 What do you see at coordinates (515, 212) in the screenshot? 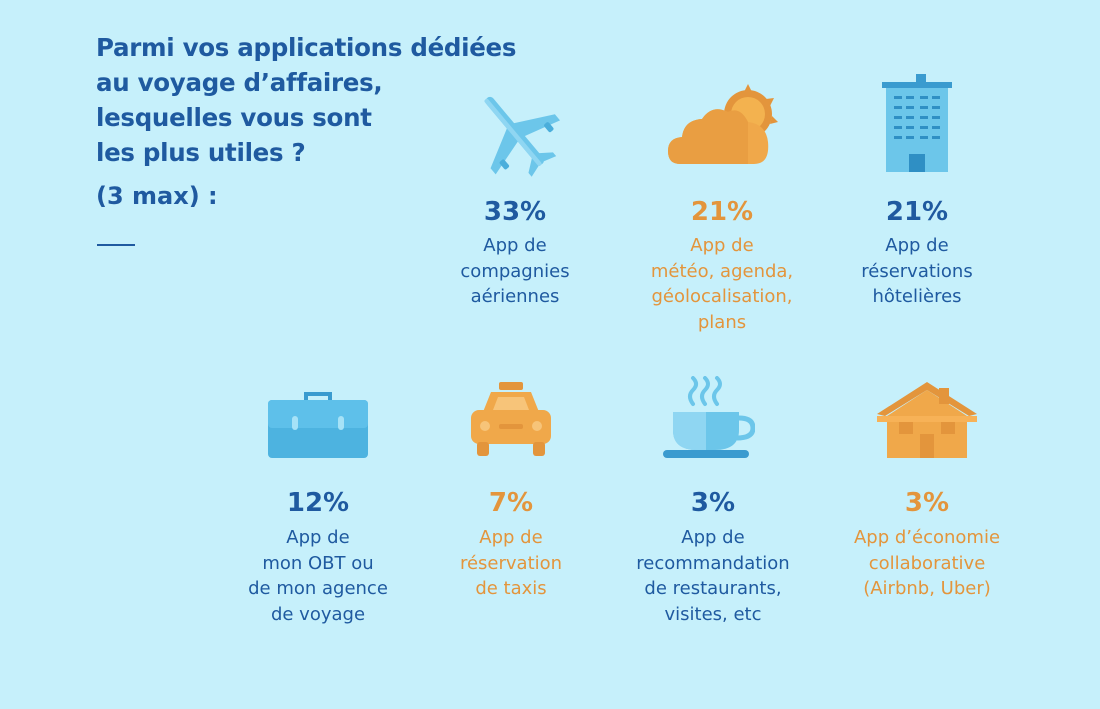
I see `stat-value: 33%` at bounding box center [515, 212].